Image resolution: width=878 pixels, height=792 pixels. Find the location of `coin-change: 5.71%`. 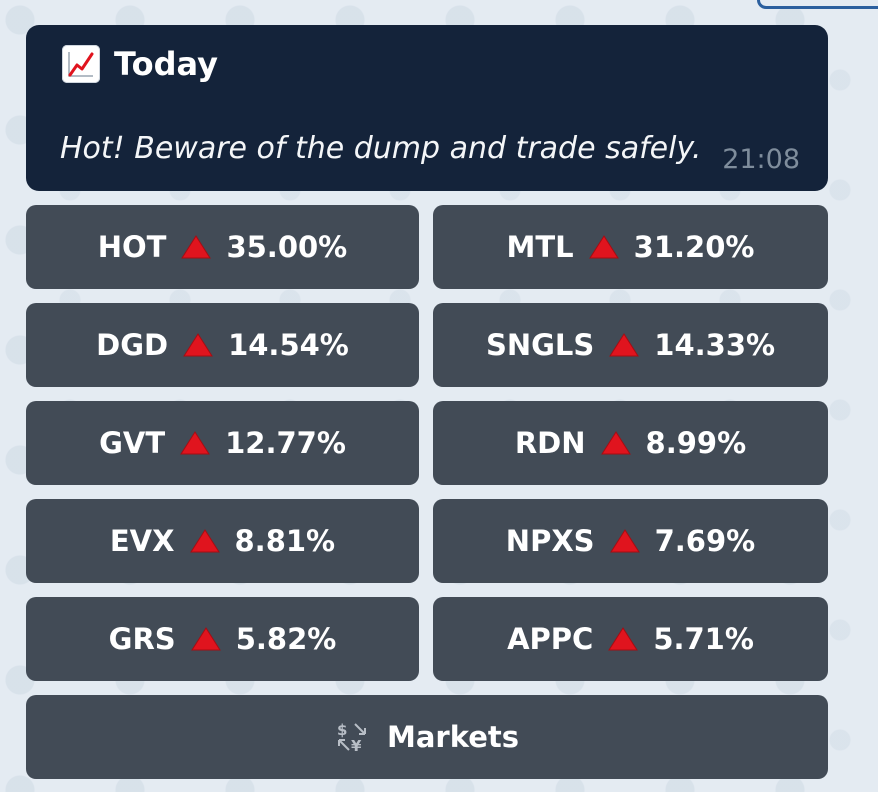

coin-change: 5.71% is located at coordinates (703, 639).